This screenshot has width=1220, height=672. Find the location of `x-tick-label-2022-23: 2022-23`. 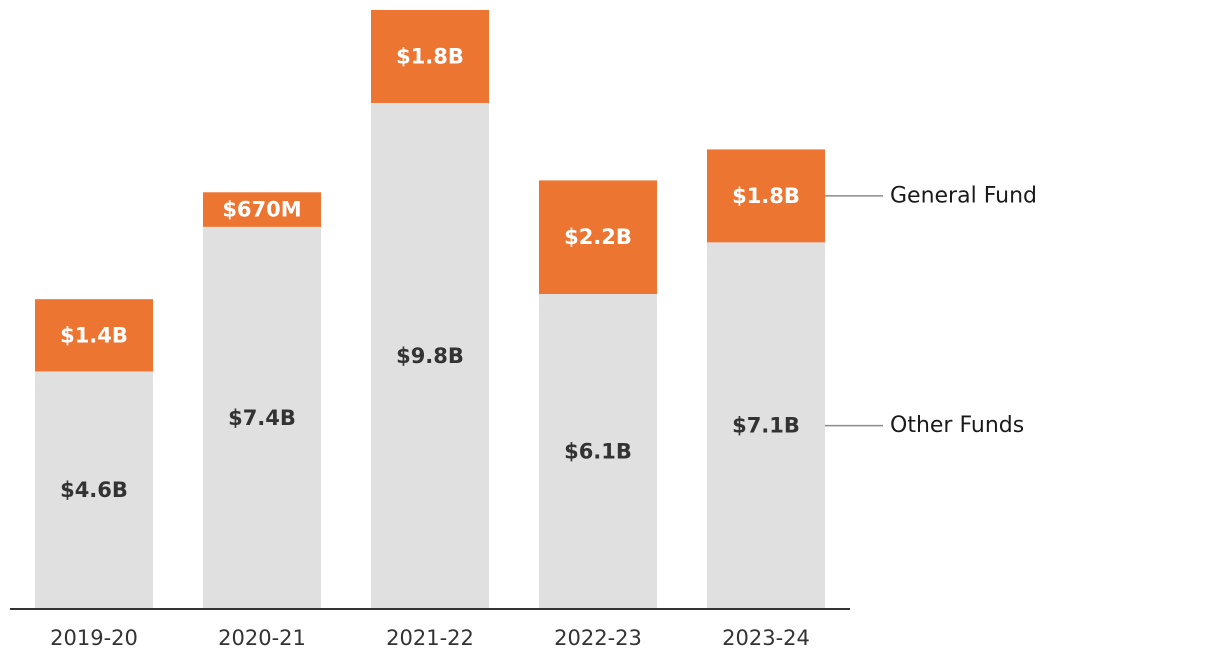

x-tick-label-2022-23: 2022-23 is located at coordinates (598, 638).